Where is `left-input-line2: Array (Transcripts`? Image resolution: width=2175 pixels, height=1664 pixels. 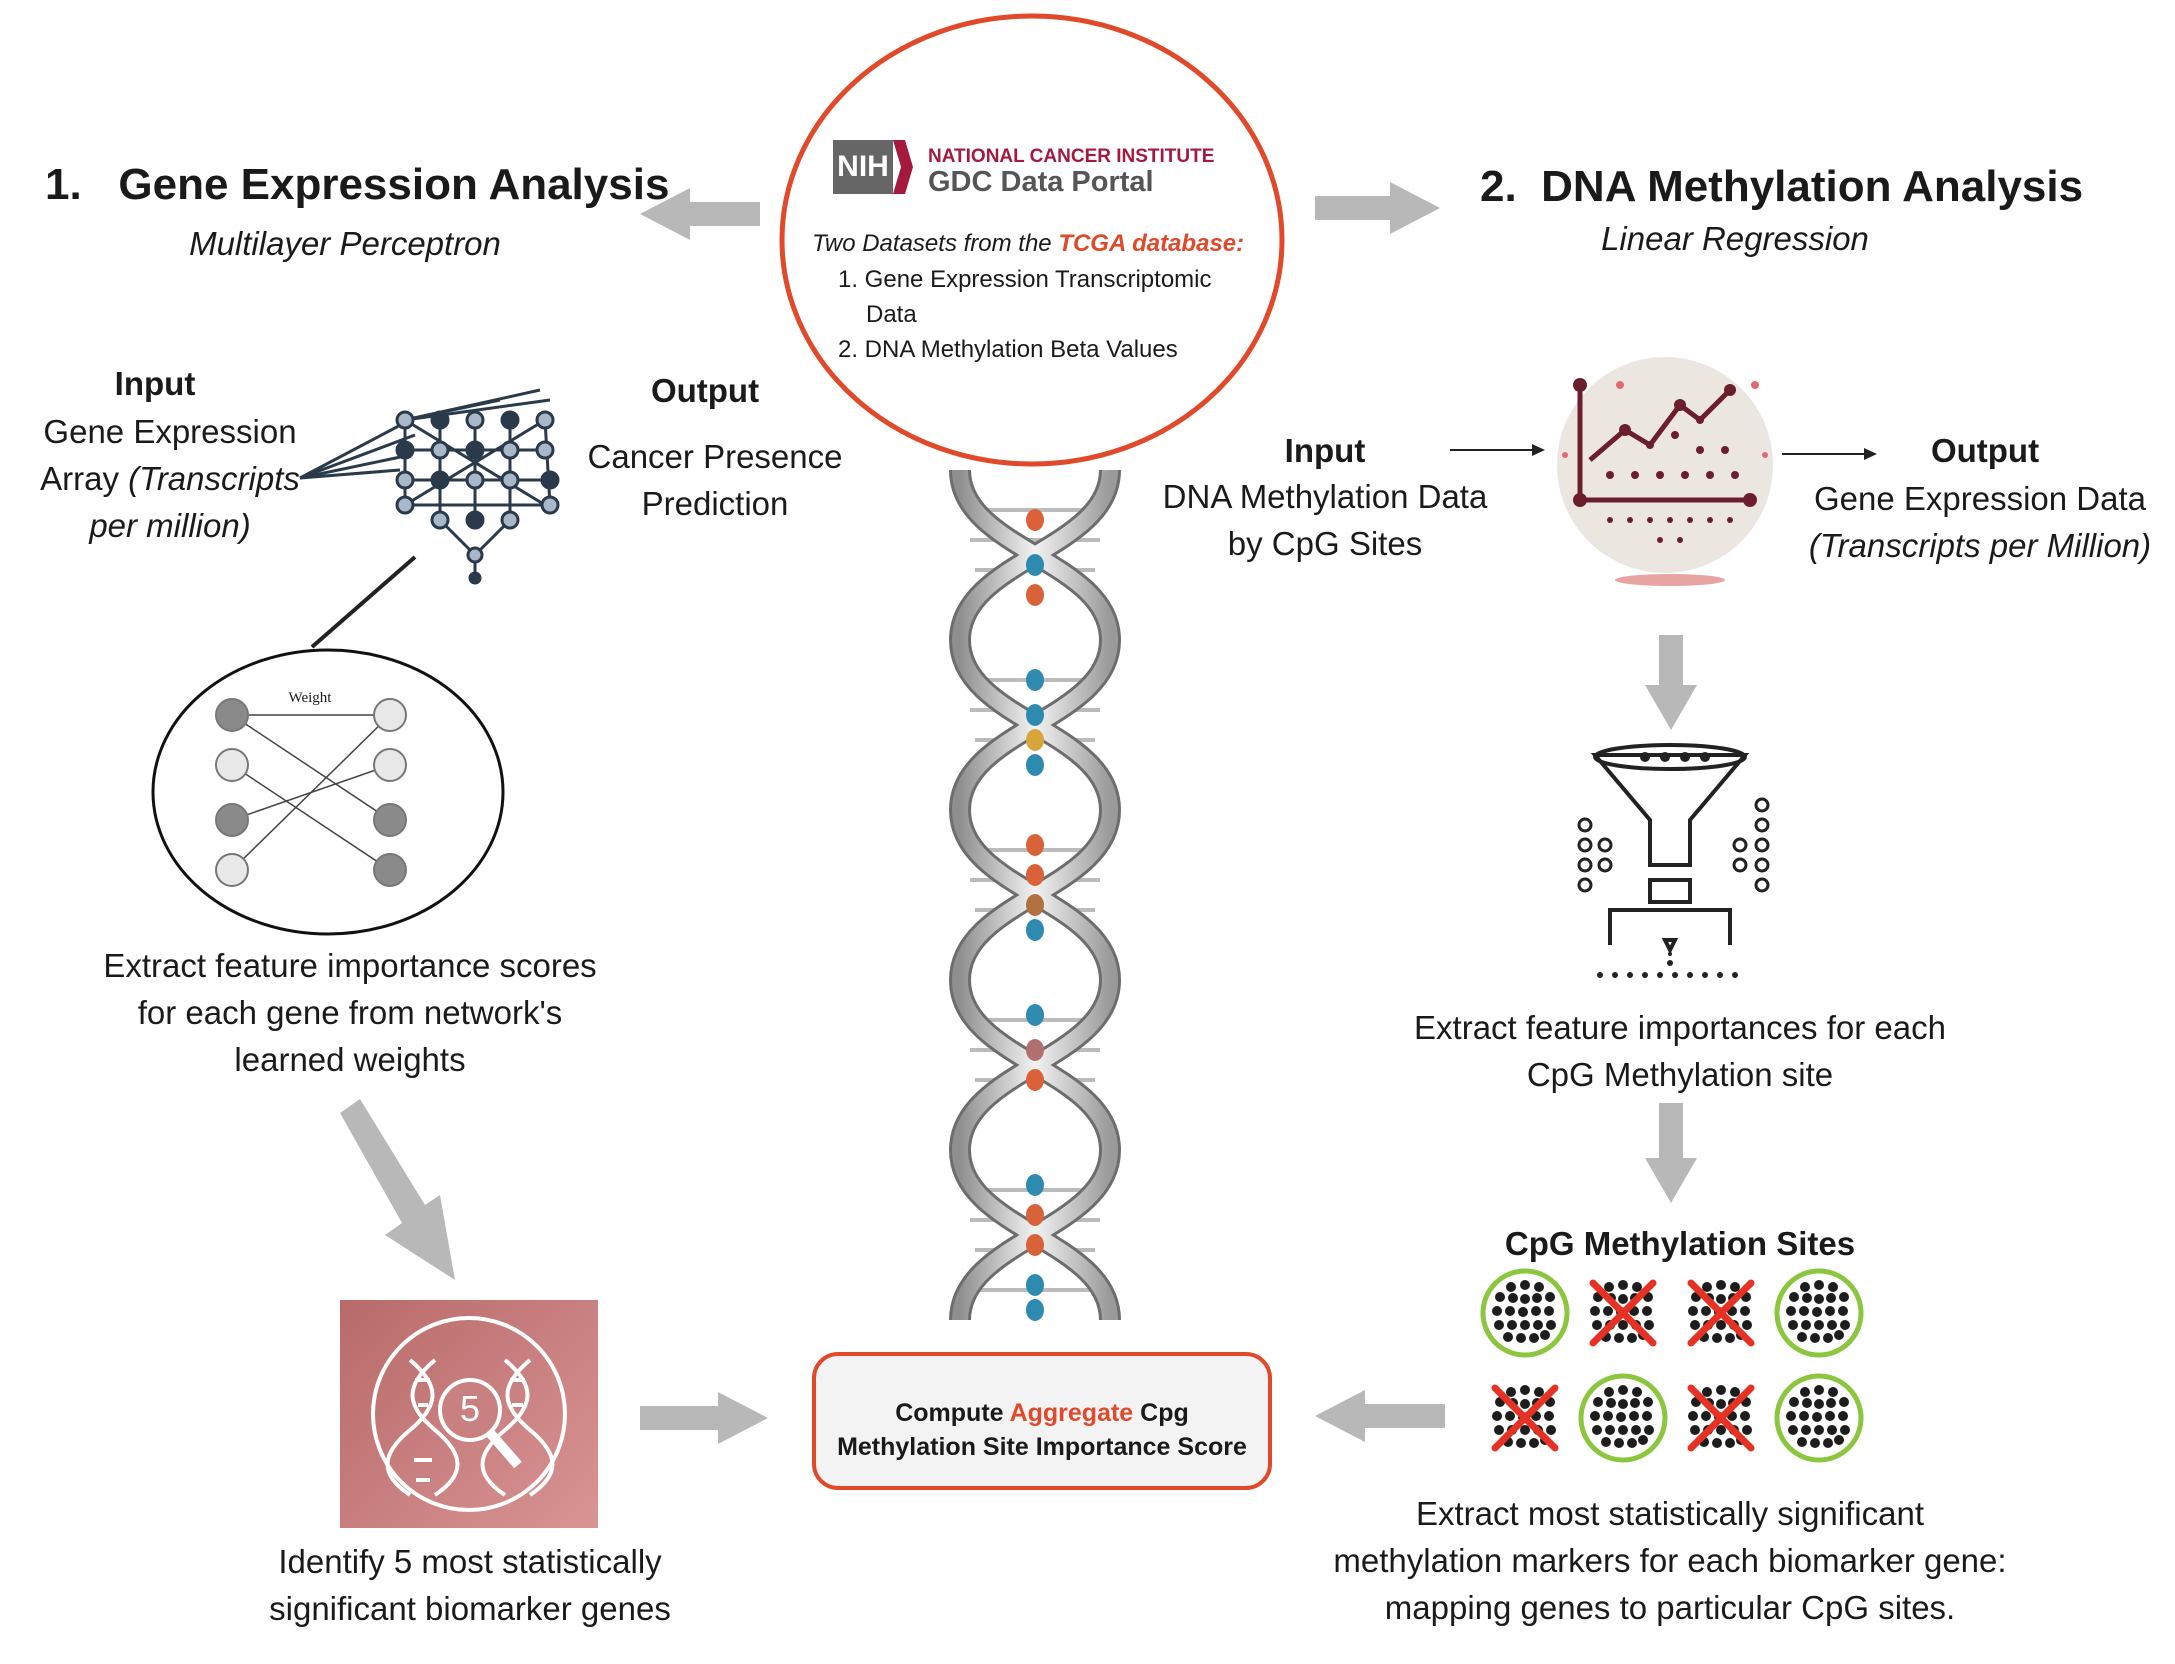 left-input-line2: Array (Transcripts is located at coordinates (170, 478).